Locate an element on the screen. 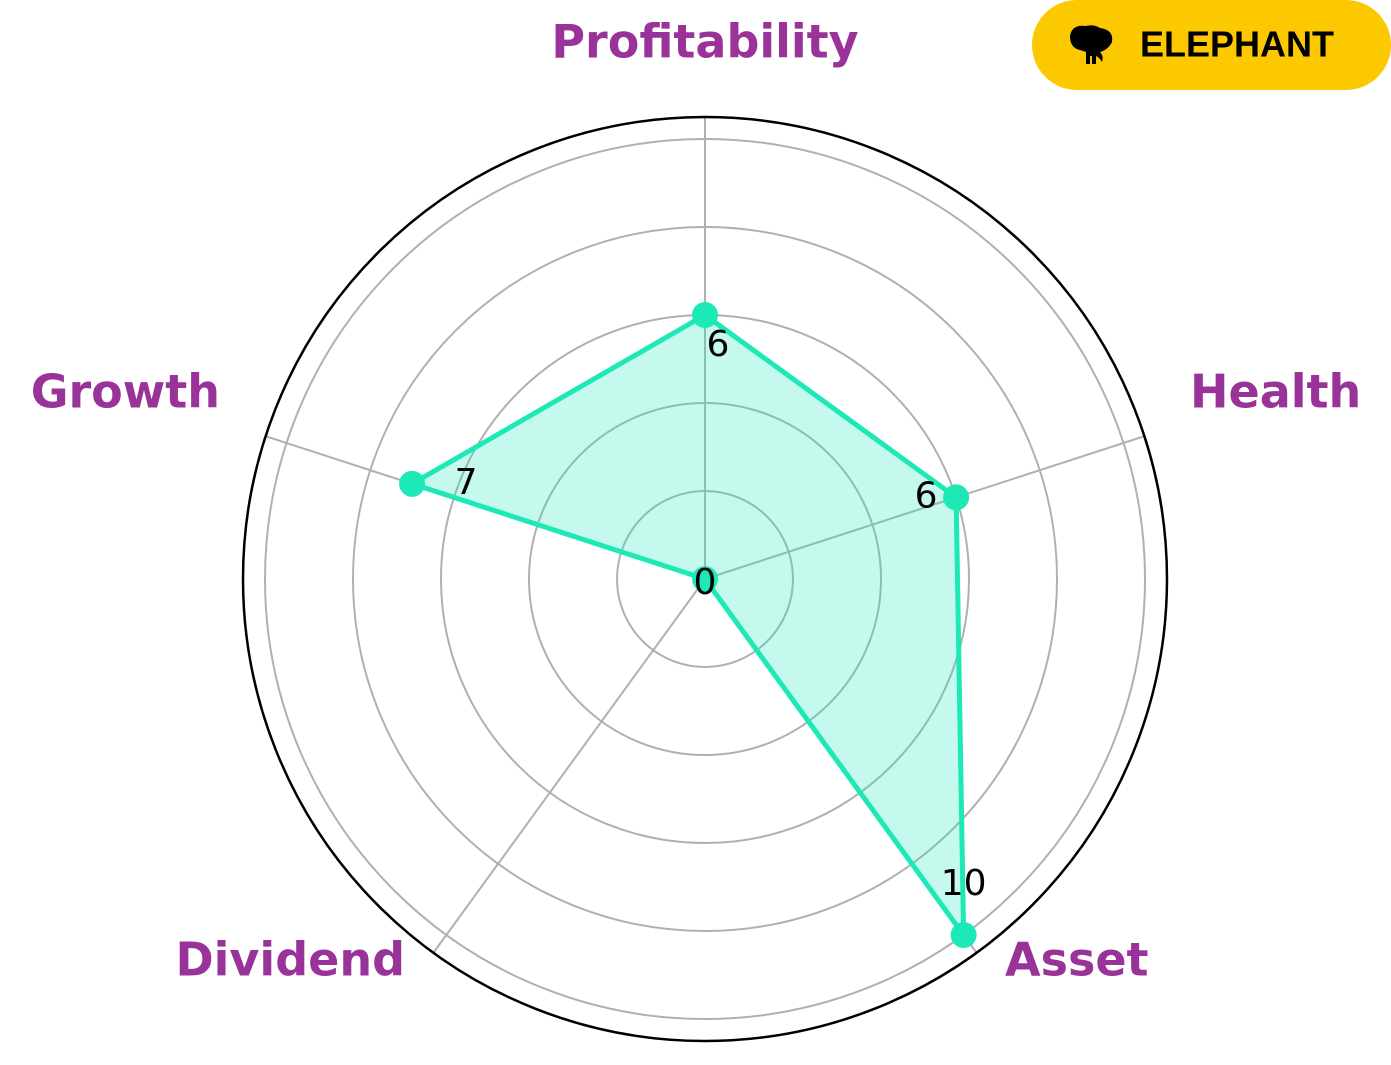 Image resolution: width=1391 pixels, height=1065 pixels. logo-background is located at coordinates (1211, 45).